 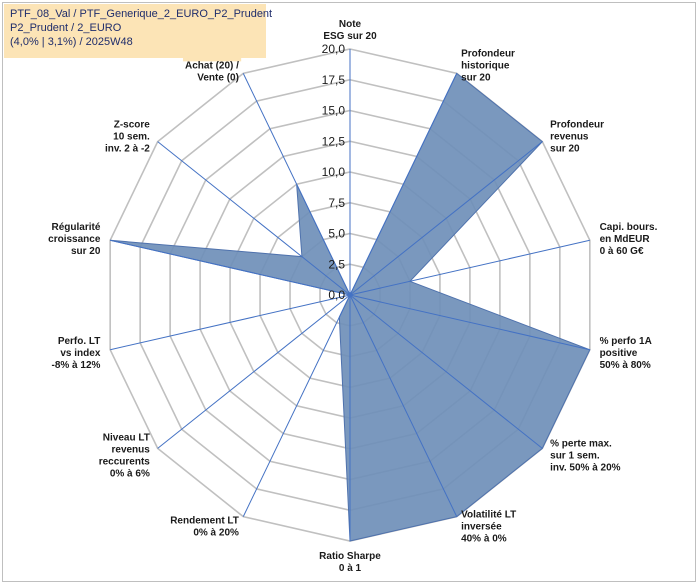 I want to click on axis-label-line: inv. 2 à -2, so click(x=127, y=148).